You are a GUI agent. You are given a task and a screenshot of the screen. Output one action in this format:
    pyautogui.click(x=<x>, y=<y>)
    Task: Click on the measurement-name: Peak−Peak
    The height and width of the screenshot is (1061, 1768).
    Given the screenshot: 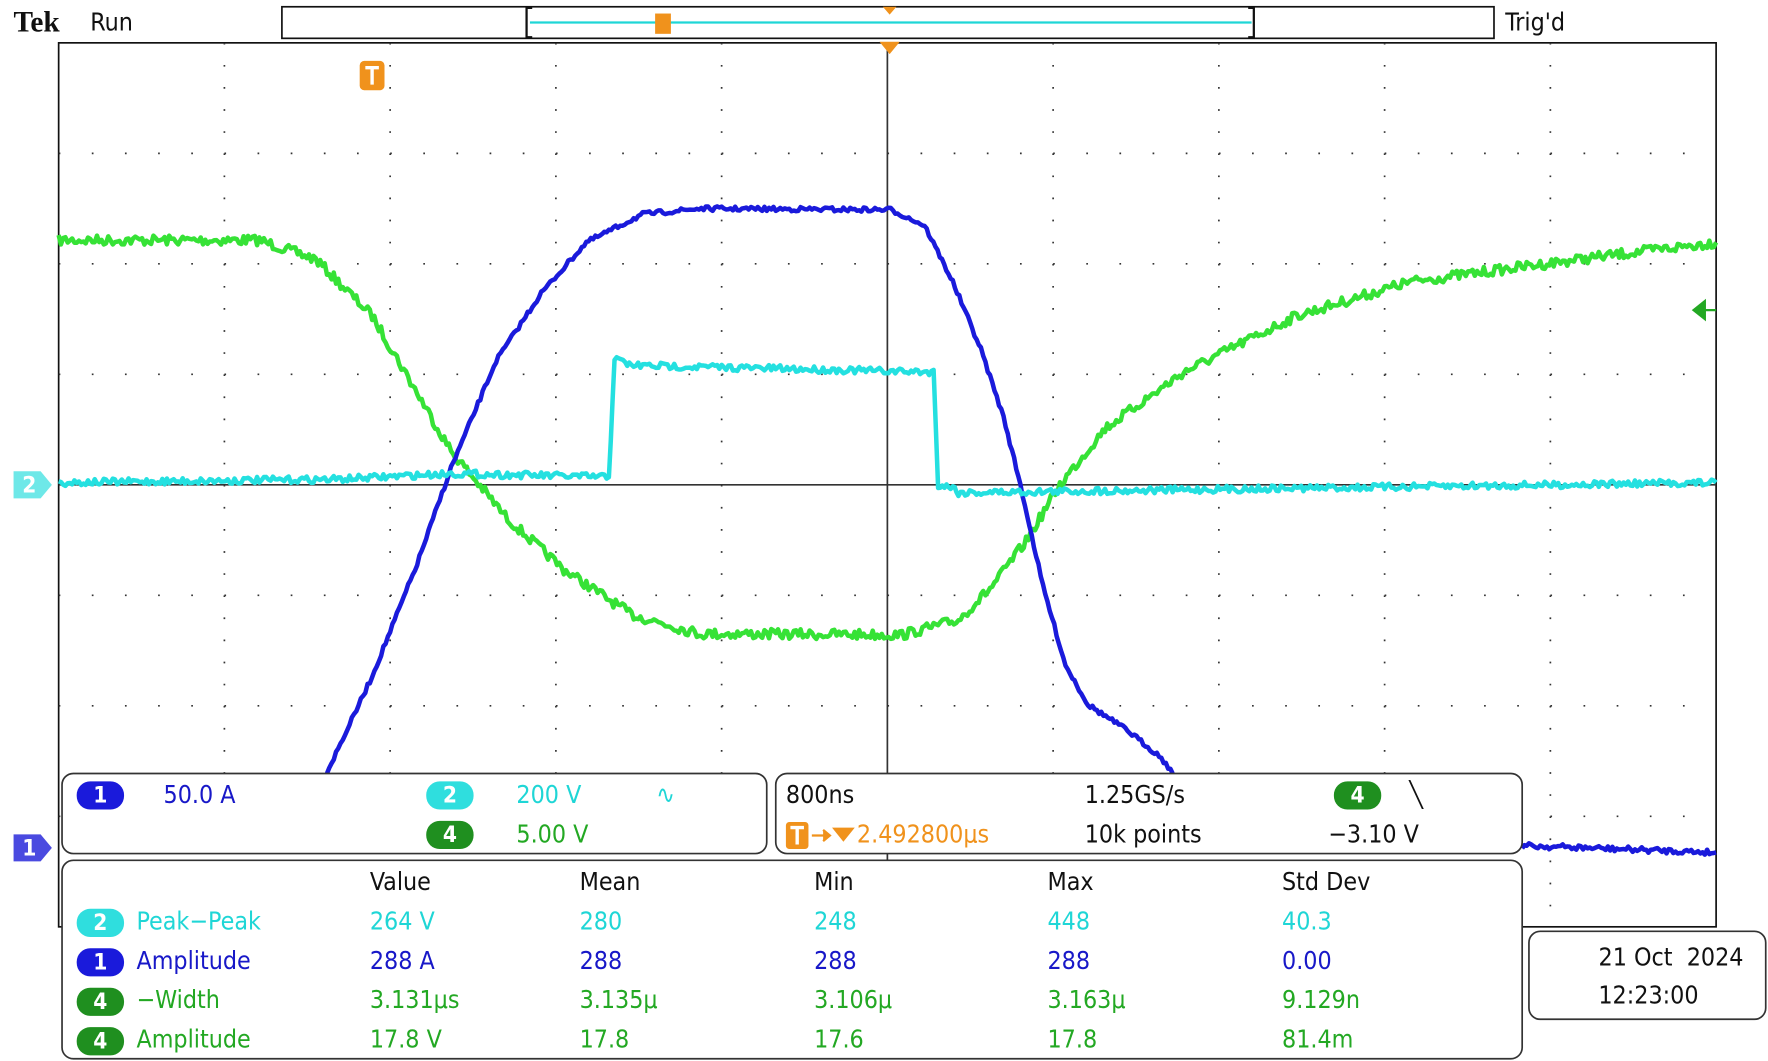 What is the action you would take?
    pyautogui.click(x=198, y=920)
    